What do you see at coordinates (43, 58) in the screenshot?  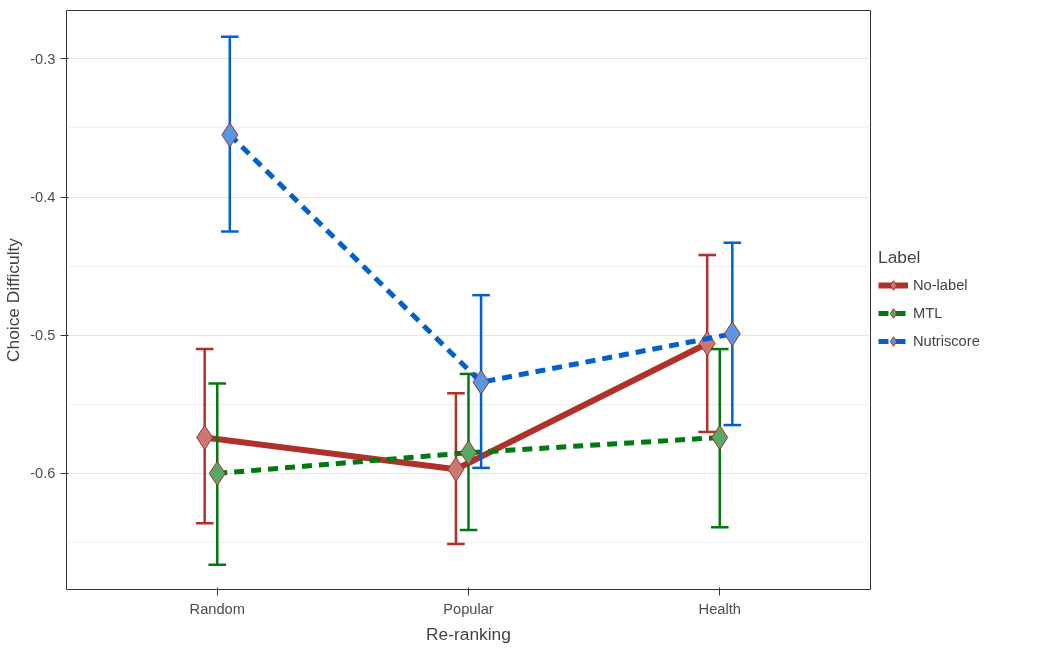 I see `y-tick-label: -0.3` at bounding box center [43, 58].